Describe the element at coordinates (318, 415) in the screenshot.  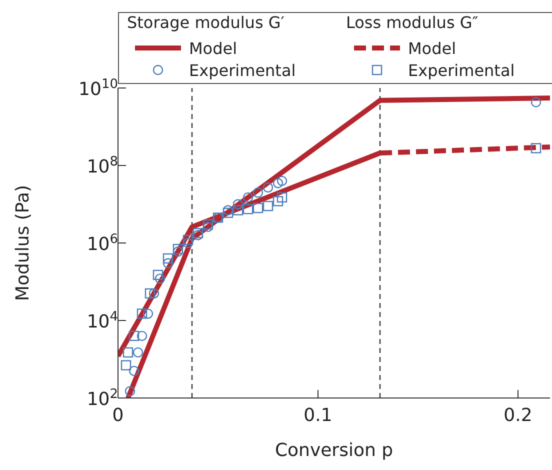
I see `x-tick-label: 0.1` at that location.